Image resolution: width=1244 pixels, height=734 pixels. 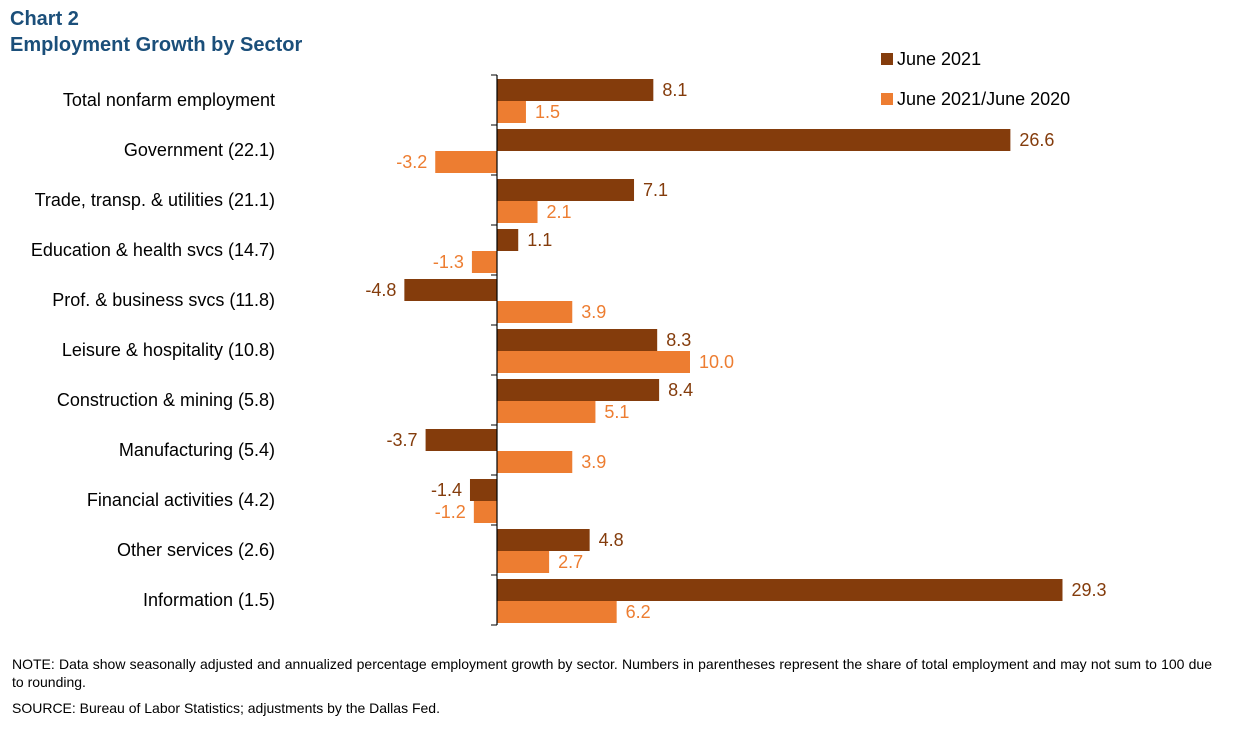 What do you see at coordinates (153, 250) in the screenshot?
I see `category-label: Education & health svcs (14.7)` at bounding box center [153, 250].